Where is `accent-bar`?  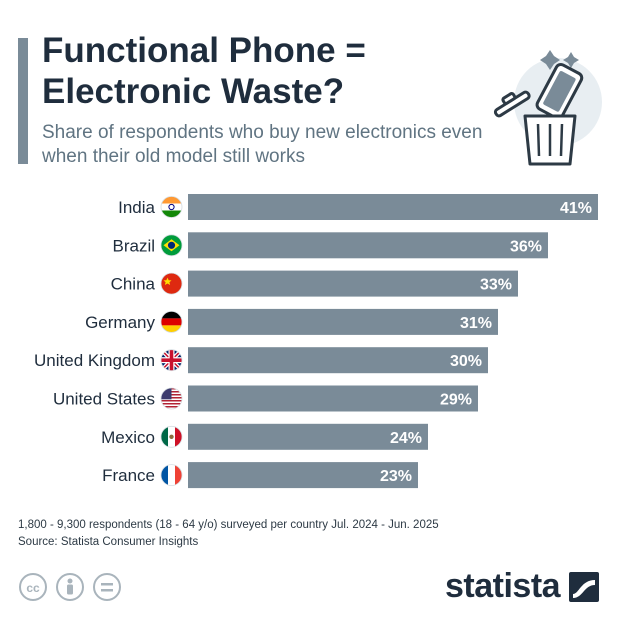 accent-bar is located at coordinates (23, 101).